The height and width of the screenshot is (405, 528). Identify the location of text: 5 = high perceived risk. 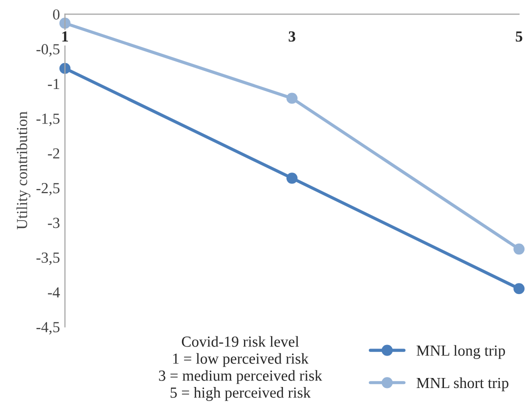
(240, 394).